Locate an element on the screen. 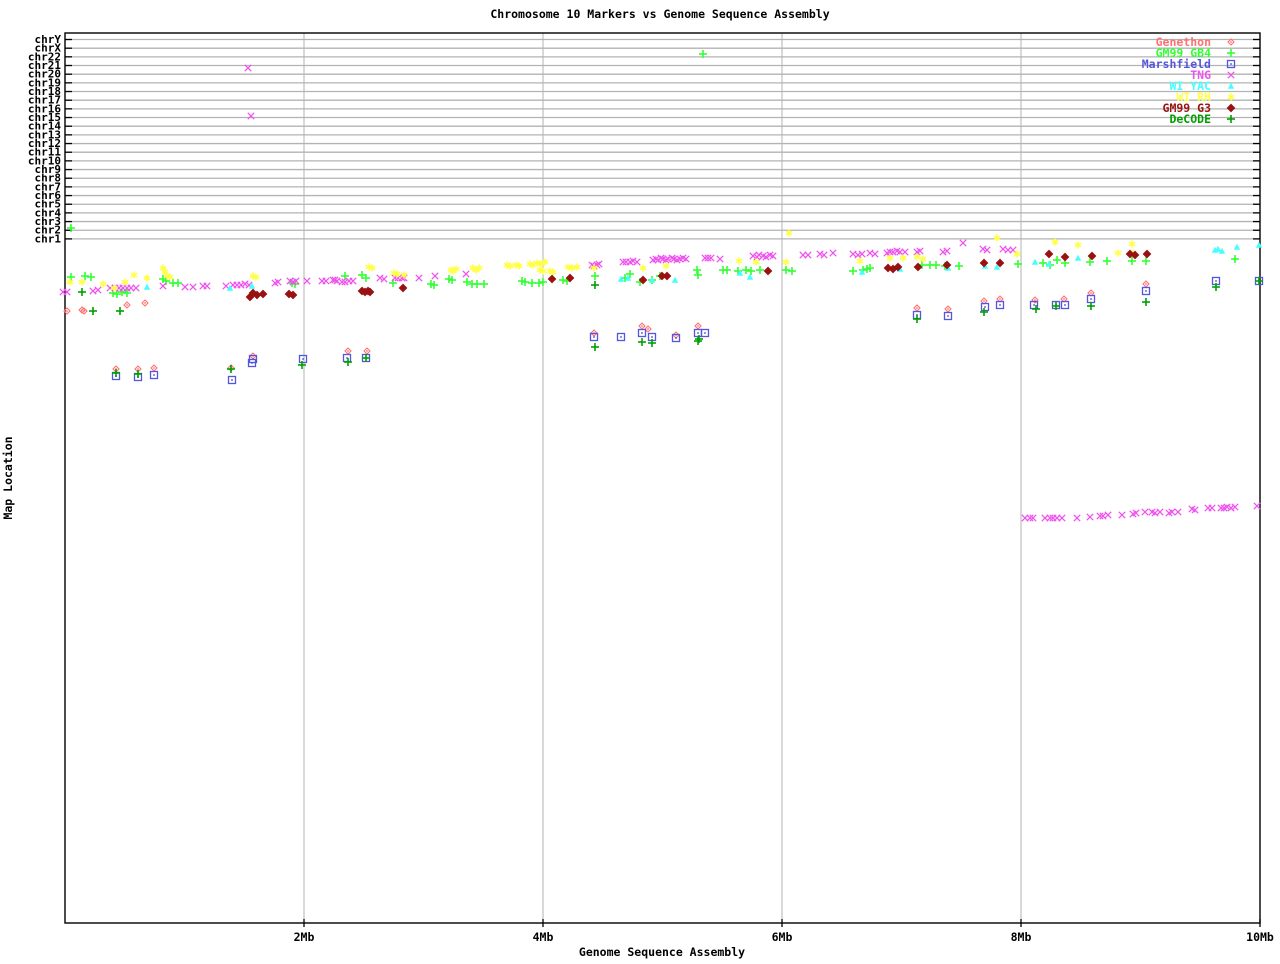  chromosome-row-label: chr1 is located at coordinates (48, 238).